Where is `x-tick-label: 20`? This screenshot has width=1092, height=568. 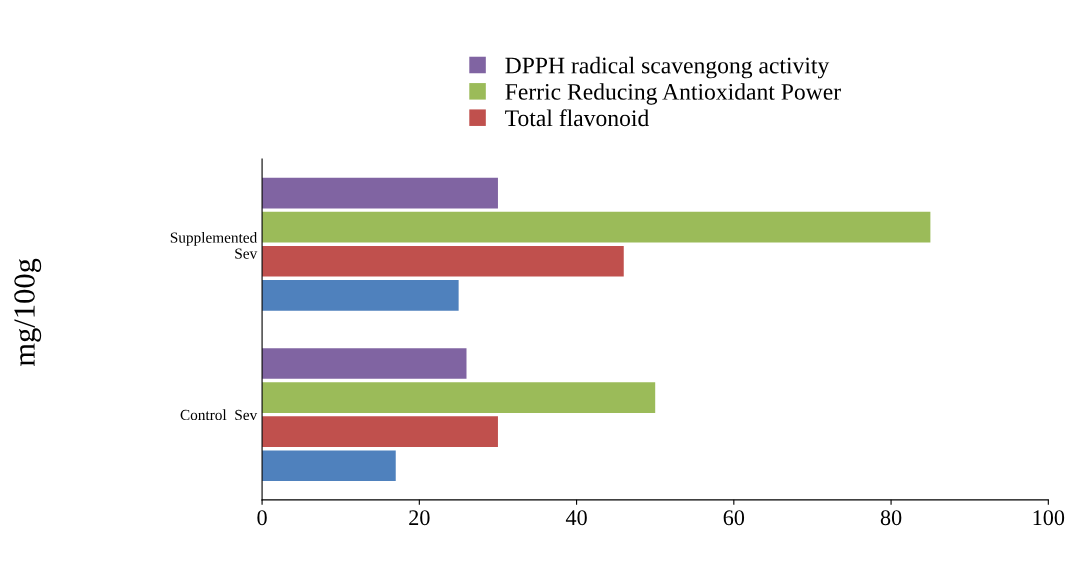
x-tick-label: 20 is located at coordinates (419, 518).